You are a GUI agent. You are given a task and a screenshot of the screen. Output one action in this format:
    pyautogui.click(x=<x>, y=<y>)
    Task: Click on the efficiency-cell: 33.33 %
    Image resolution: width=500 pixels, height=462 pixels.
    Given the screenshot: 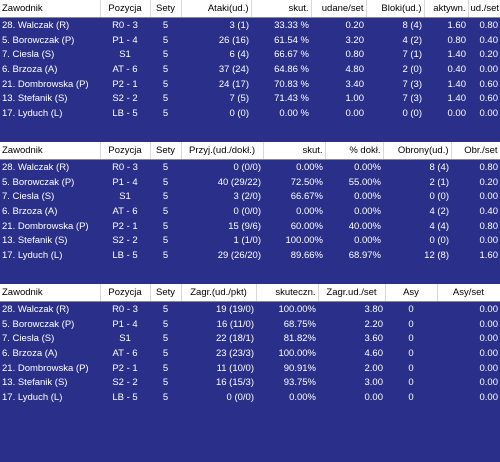 What is the action you would take?
    pyautogui.click(x=291, y=25)
    